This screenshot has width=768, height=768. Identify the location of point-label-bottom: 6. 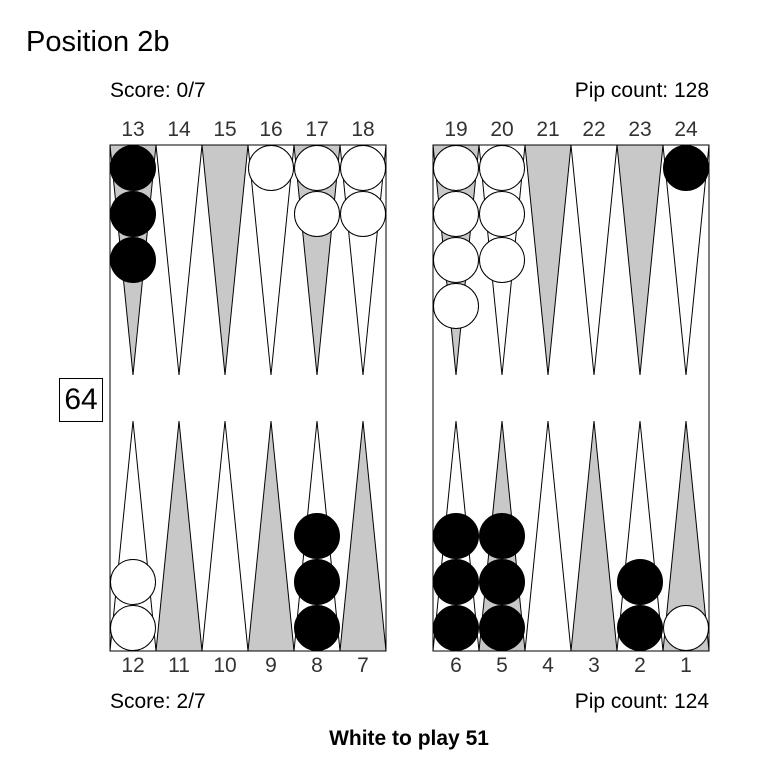
(456, 665).